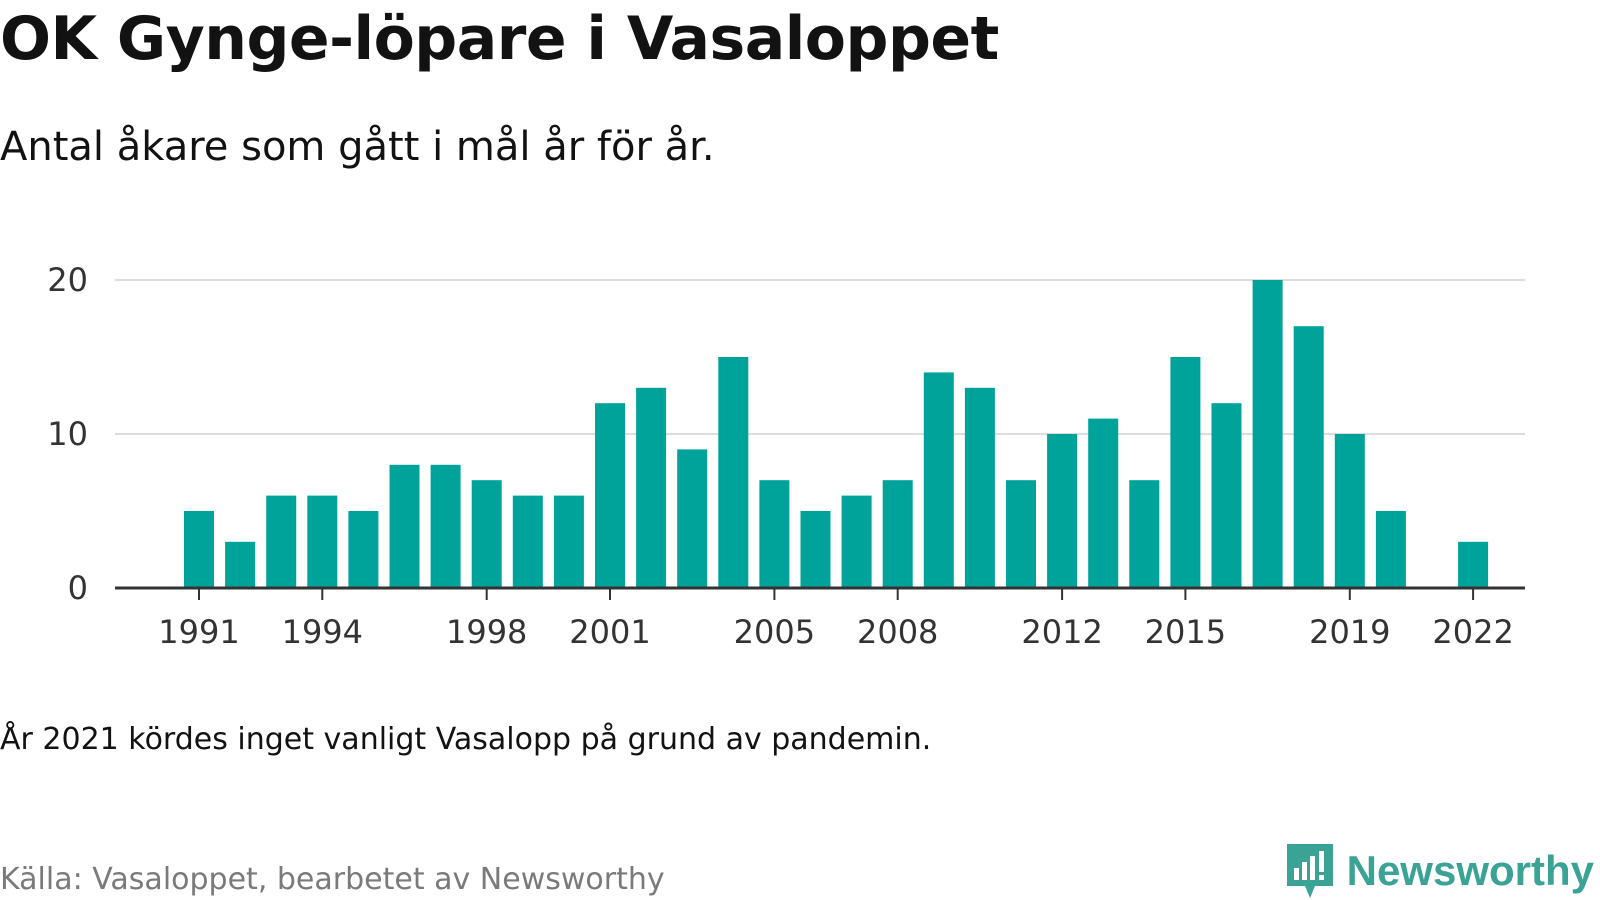 Image resolution: width=1600 pixels, height=900 pixels. Describe the element at coordinates (1349, 511) in the screenshot. I see `bar-2019` at that location.